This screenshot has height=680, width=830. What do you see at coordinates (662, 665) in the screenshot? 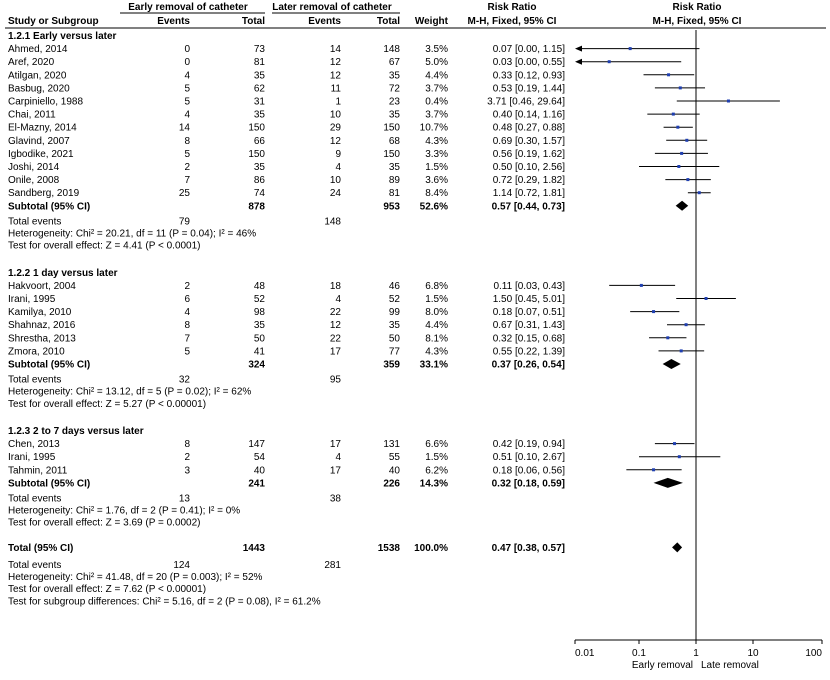
I see `favours-early-label: Early removal` at bounding box center [662, 665].